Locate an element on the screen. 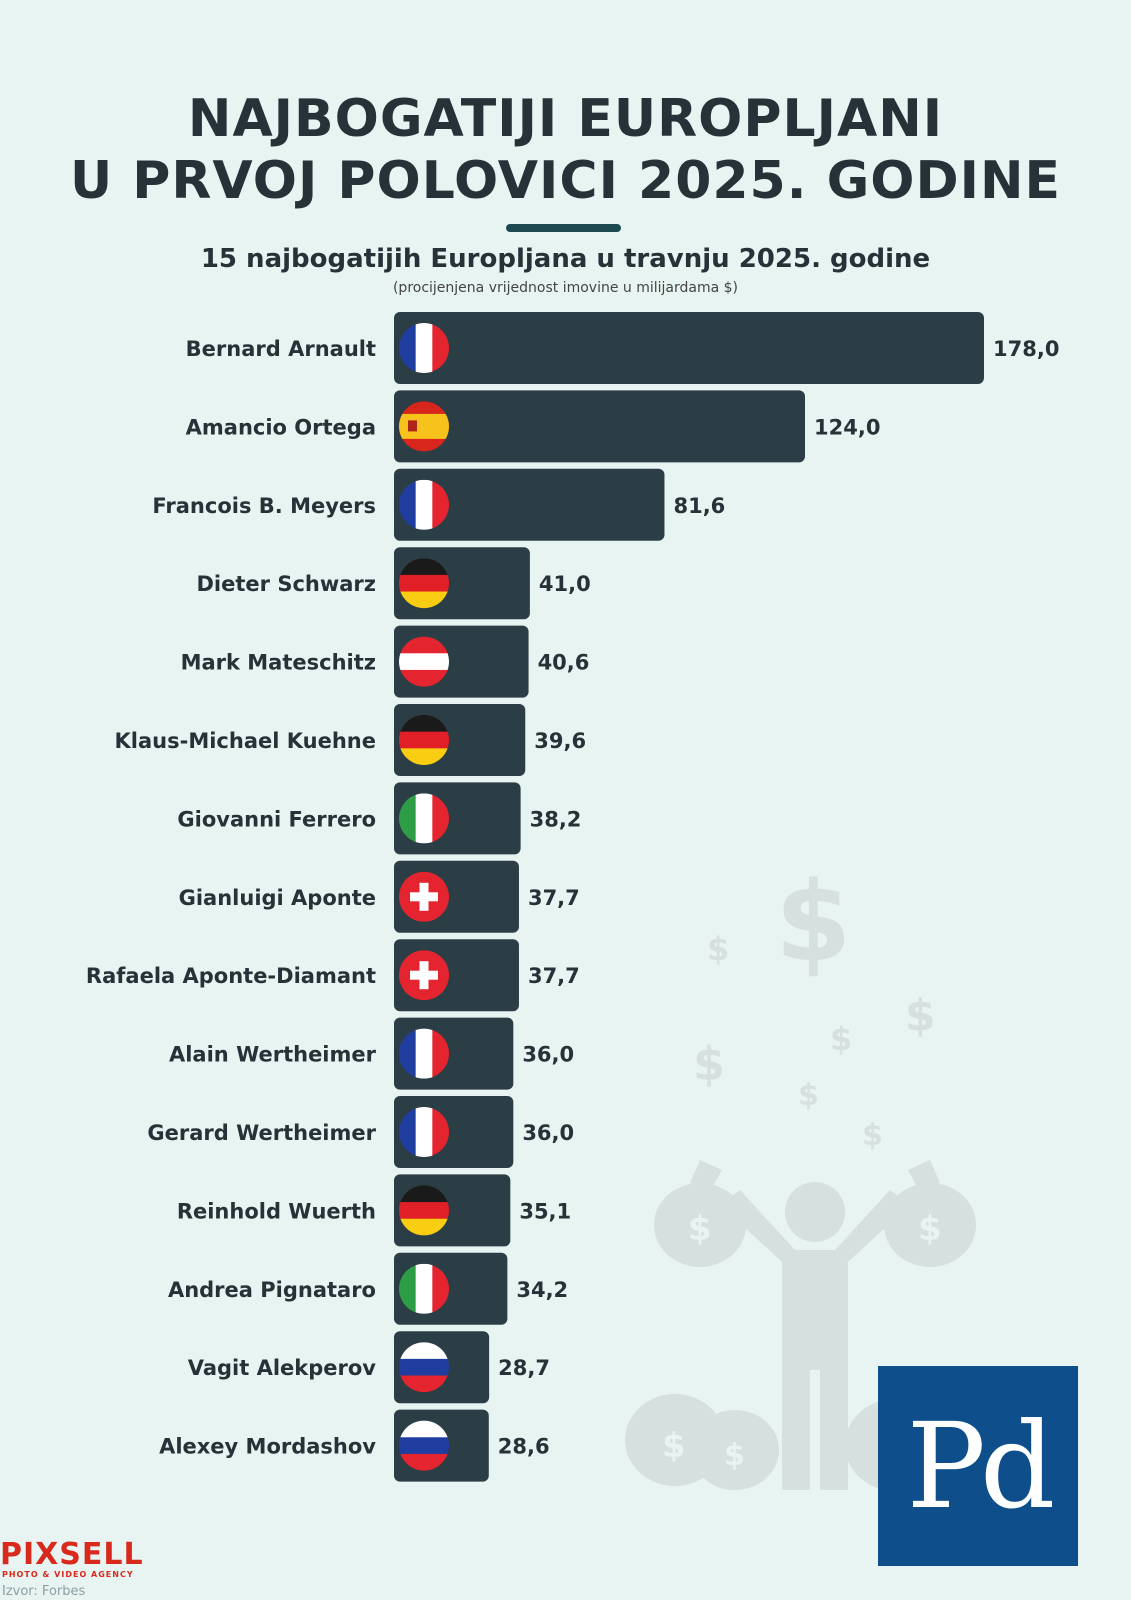 This screenshot has height=1600, width=1131. category-label: Dieter Schwarz is located at coordinates (287, 584).